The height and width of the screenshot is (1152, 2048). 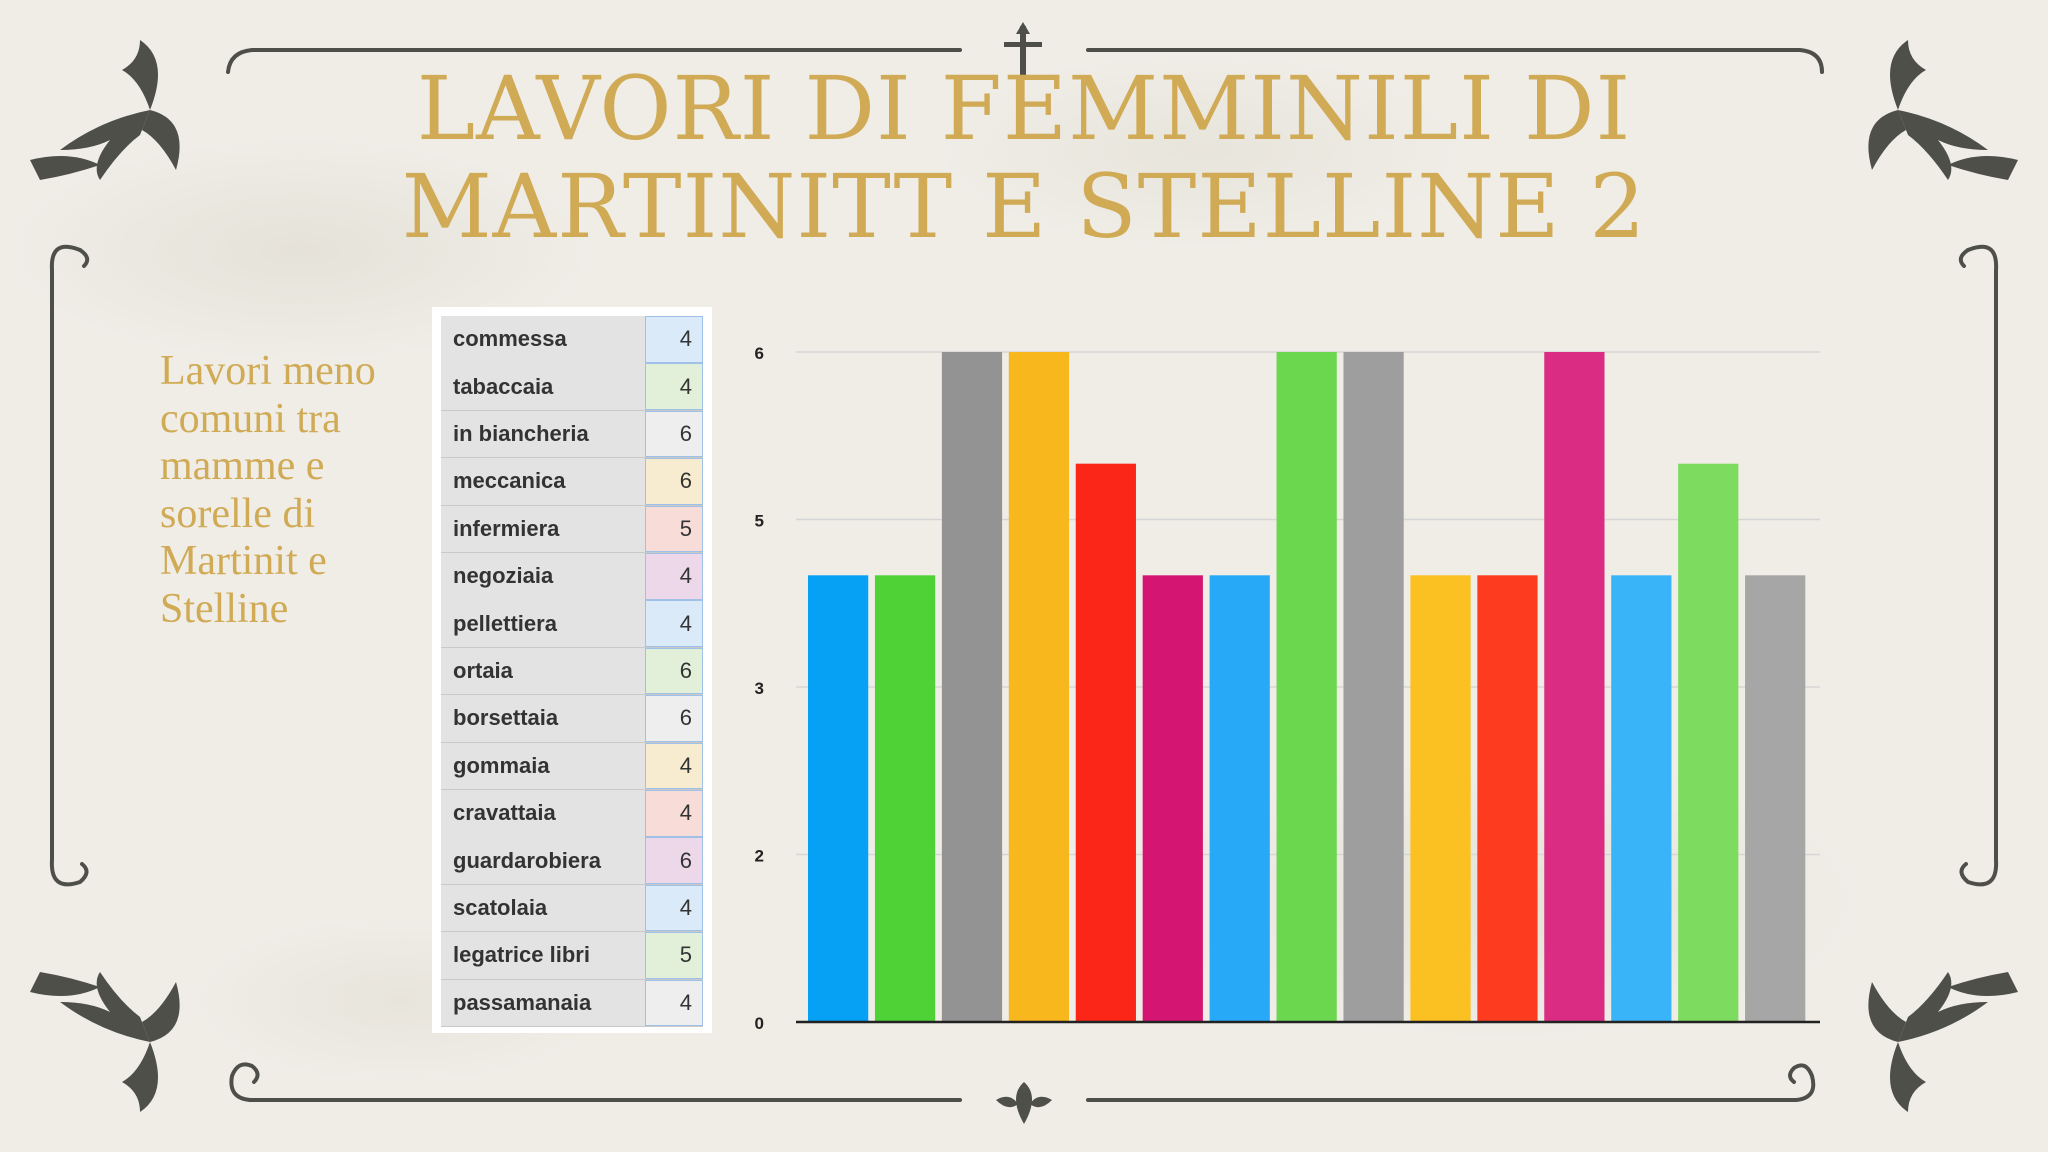 I want to click on drop-ornament, so click(x=1024, y=1103).